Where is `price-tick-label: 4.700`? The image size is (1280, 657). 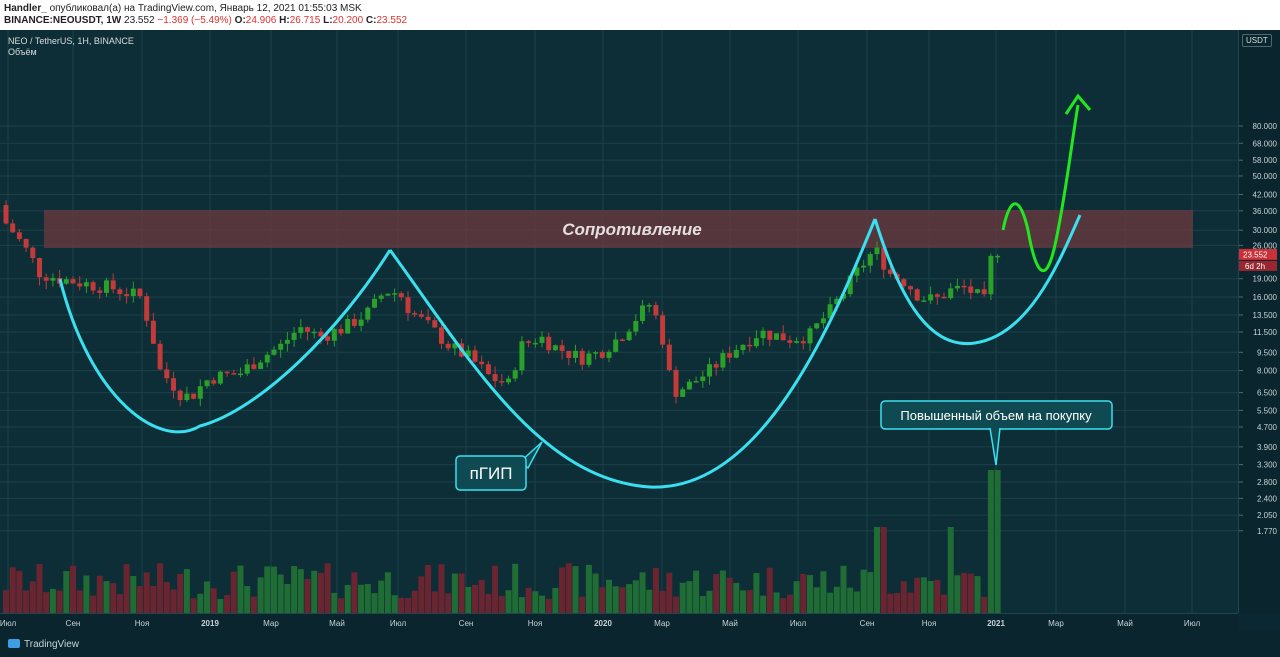 price-tick-label: 4.700 is located at coordinates (1267, 427).